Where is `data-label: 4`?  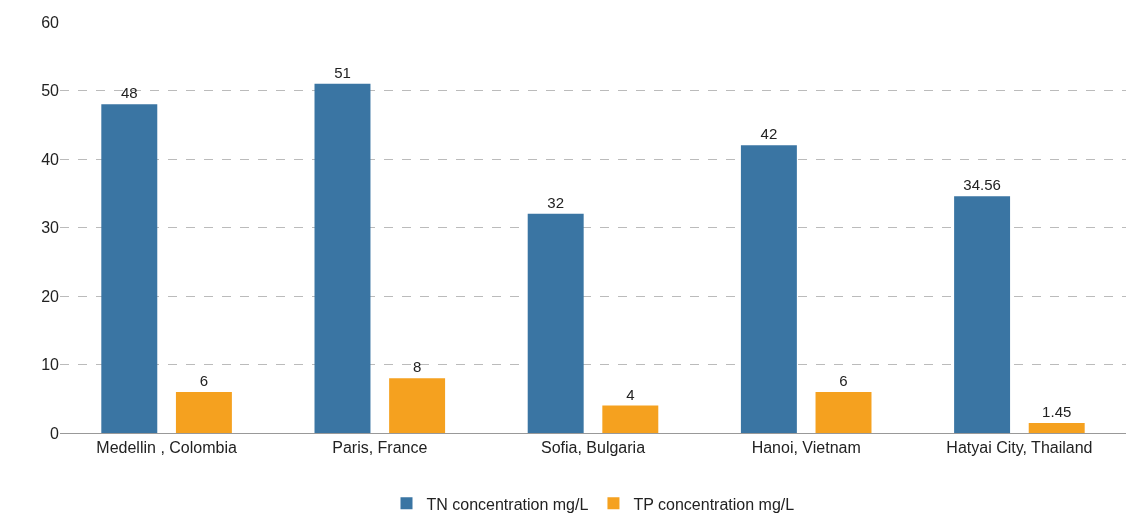 data-label: 4 is located at coordinates (630, 394).